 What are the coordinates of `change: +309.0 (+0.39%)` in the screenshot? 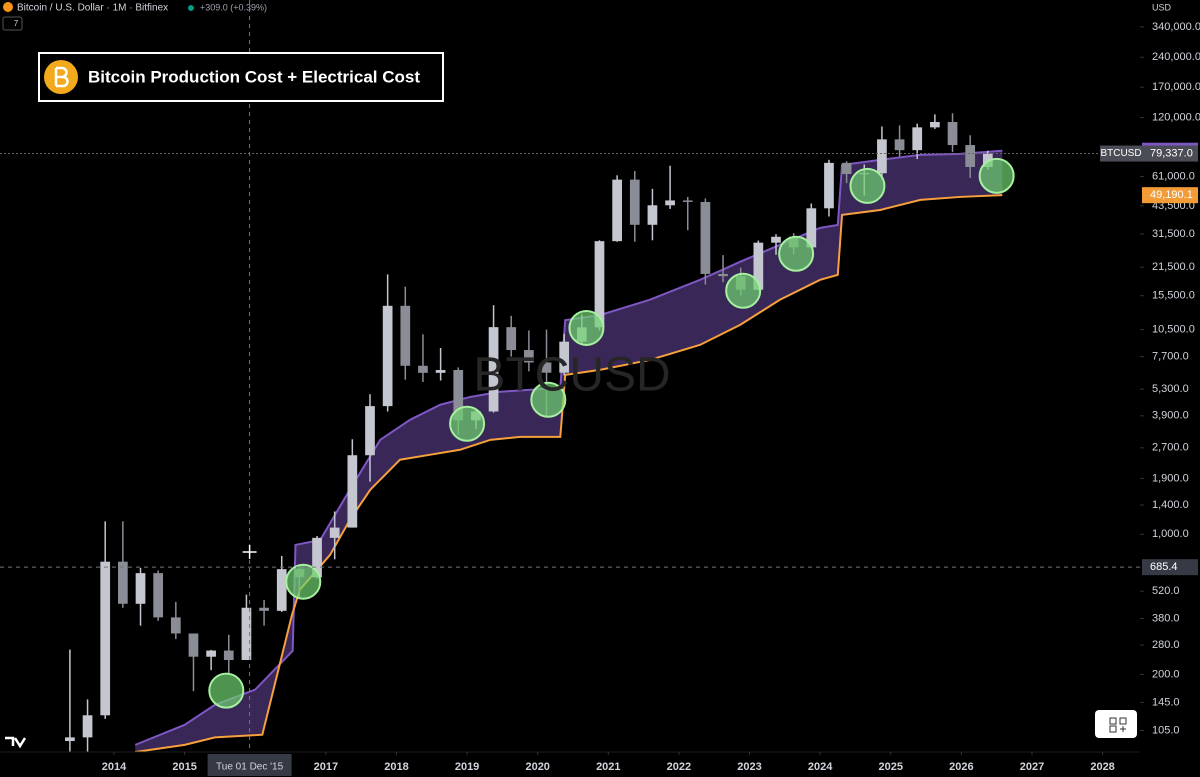 It's located at (233, 7).